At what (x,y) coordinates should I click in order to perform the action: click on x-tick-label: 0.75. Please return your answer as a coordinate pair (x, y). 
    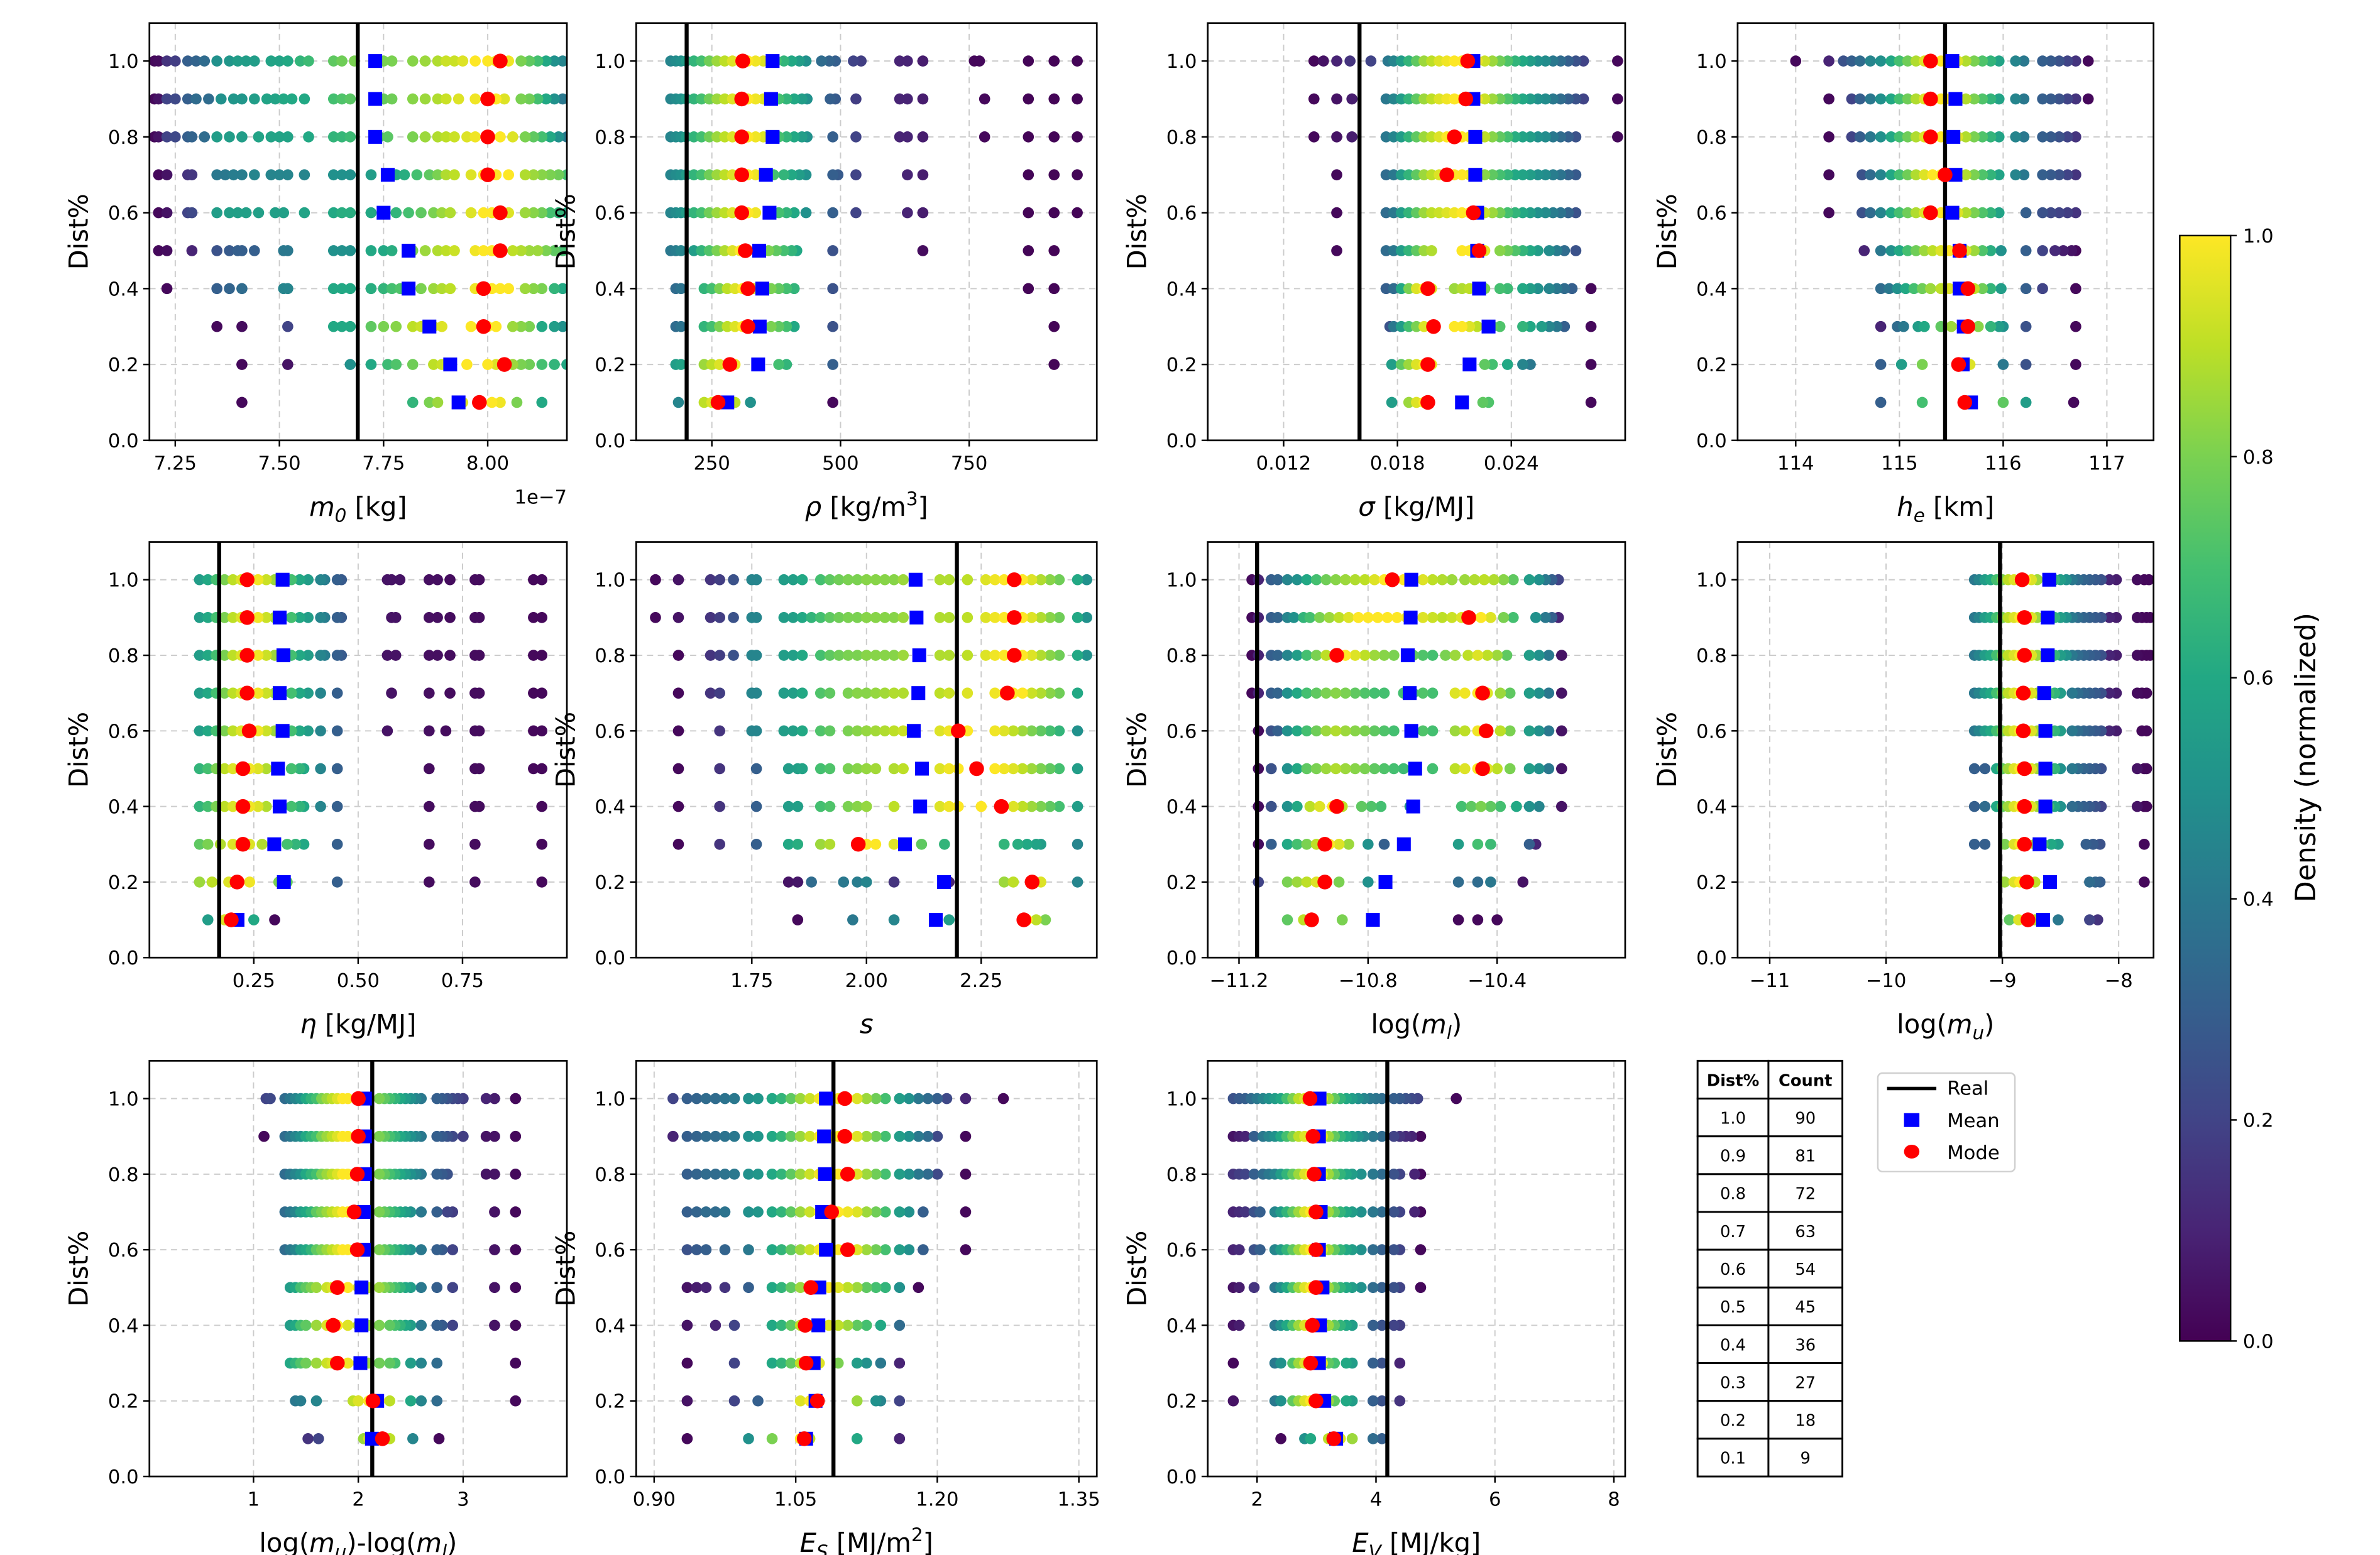
    Looking at the image, I should click on (462, 981).